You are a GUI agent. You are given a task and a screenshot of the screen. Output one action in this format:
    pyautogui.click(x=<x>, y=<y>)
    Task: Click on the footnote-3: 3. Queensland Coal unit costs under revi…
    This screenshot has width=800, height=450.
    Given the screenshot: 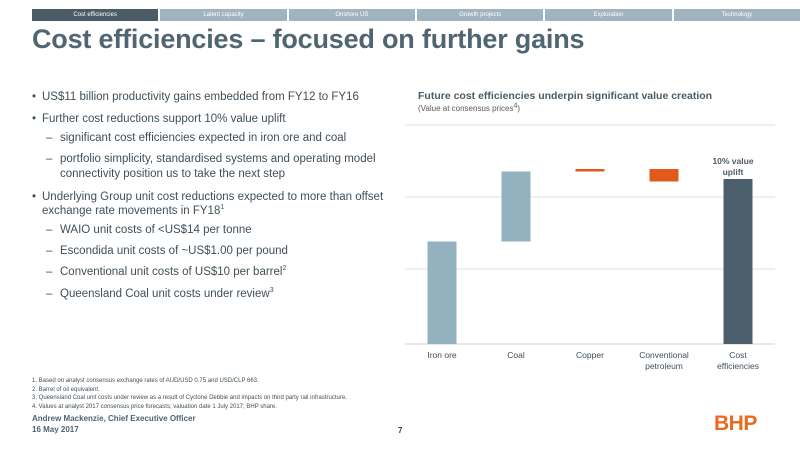 What is the action you would take?
    pyautogui.click(x=189, y=398)
    